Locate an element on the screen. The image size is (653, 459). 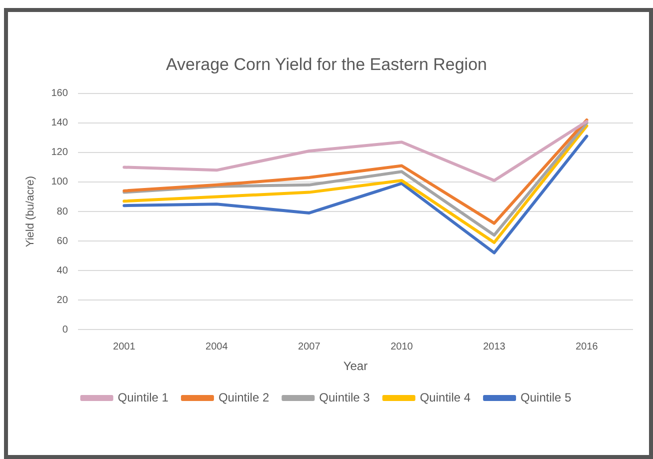
legend-label: Quintile 5 is located at coordinates (546, 397).